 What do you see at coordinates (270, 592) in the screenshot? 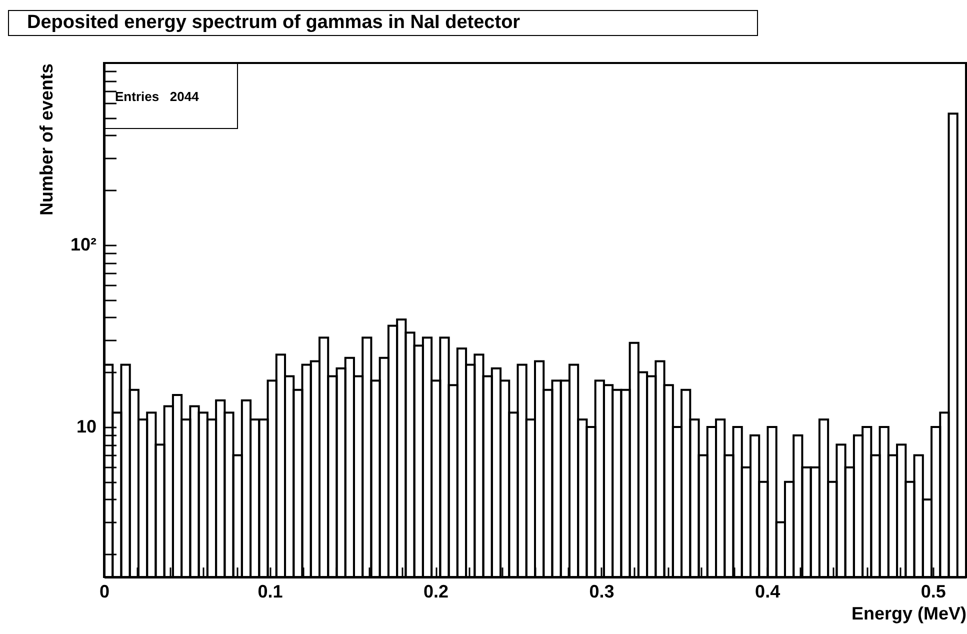
I see `x-tick-label: 0.1` at bounding box center [270, 592].